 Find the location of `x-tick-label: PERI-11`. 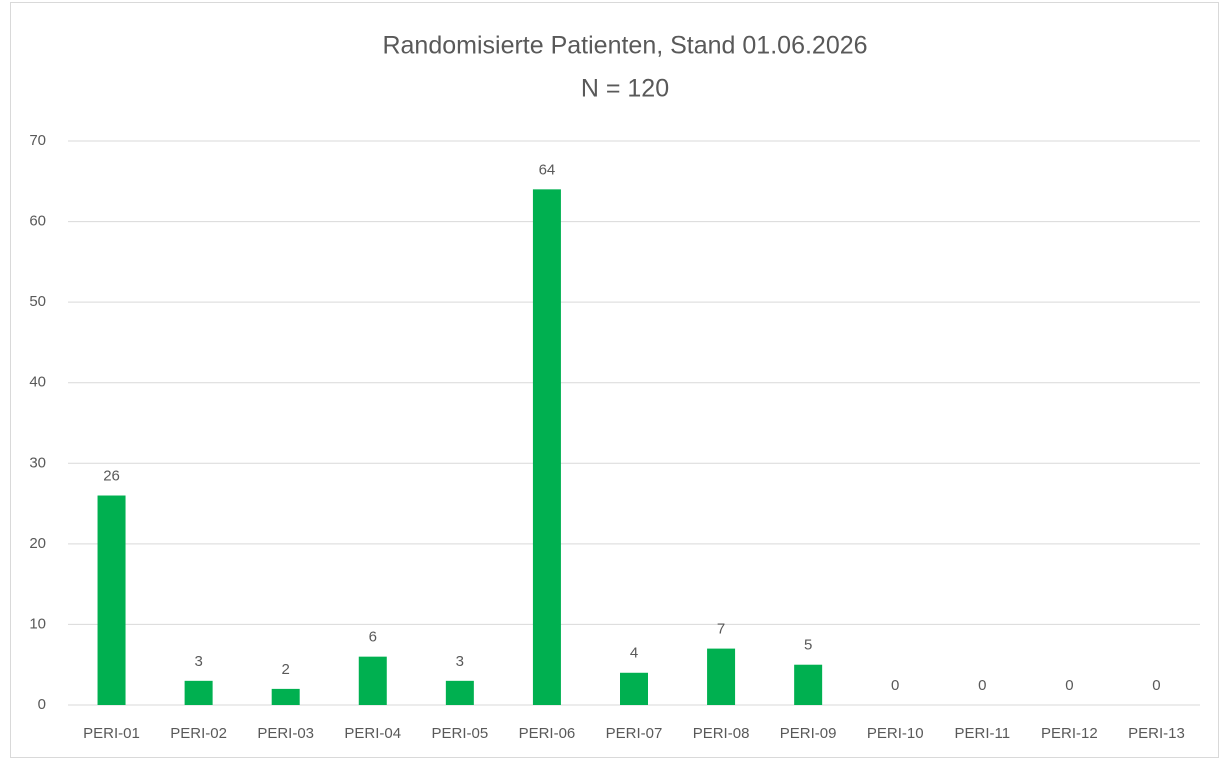

x-tick-label: PERI-11 is located at coordinates (983, 733).